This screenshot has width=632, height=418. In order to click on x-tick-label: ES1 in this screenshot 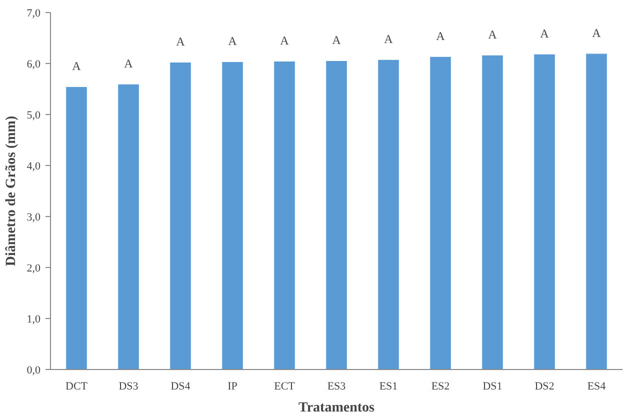, I will do `click(388, 386)`.